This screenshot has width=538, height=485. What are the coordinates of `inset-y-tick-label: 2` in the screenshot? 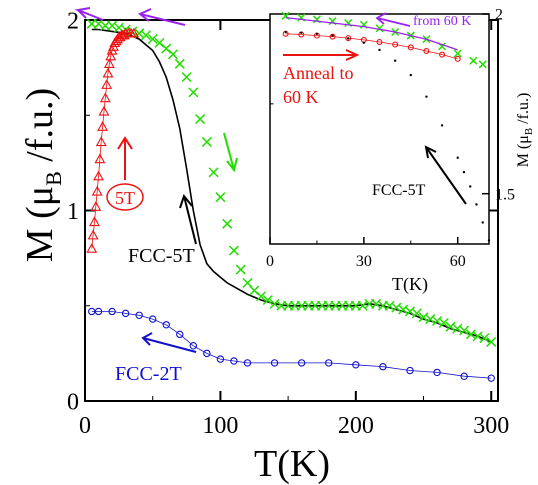 It's located at (499, 15).